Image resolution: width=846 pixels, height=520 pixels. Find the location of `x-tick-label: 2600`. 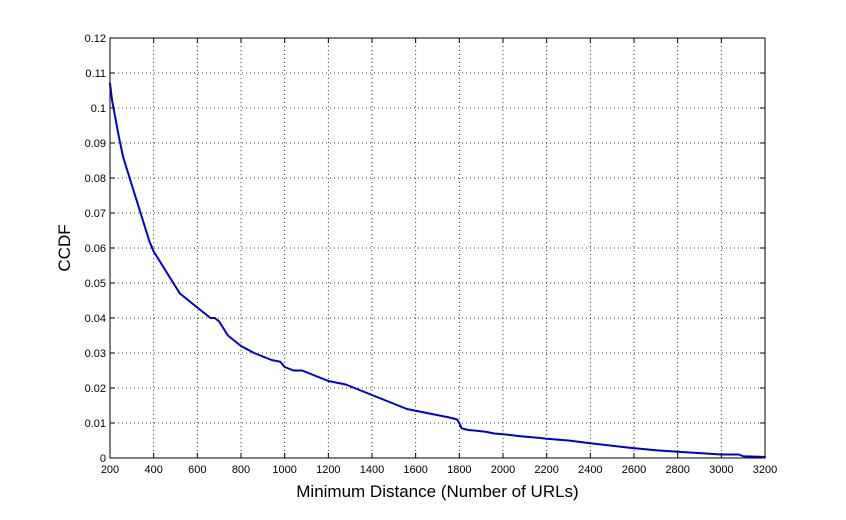

x-tick-label: 2600 is located at coordinates (634, 470).